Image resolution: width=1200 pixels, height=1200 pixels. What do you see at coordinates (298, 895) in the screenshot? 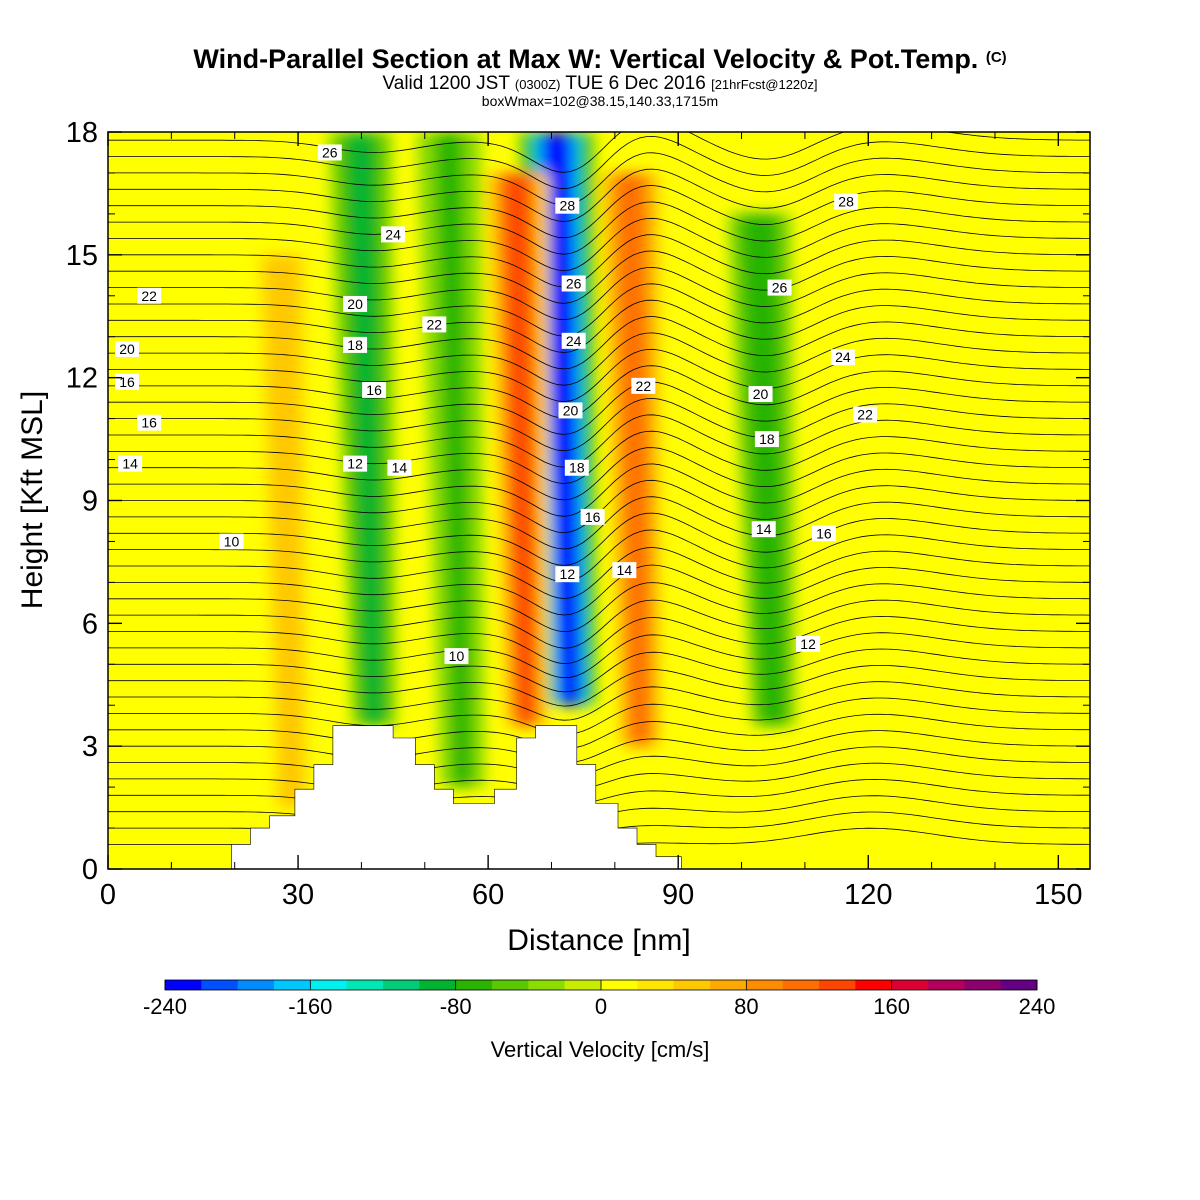
I see `x-tick-label: 30` at bounding box center [298, 895].